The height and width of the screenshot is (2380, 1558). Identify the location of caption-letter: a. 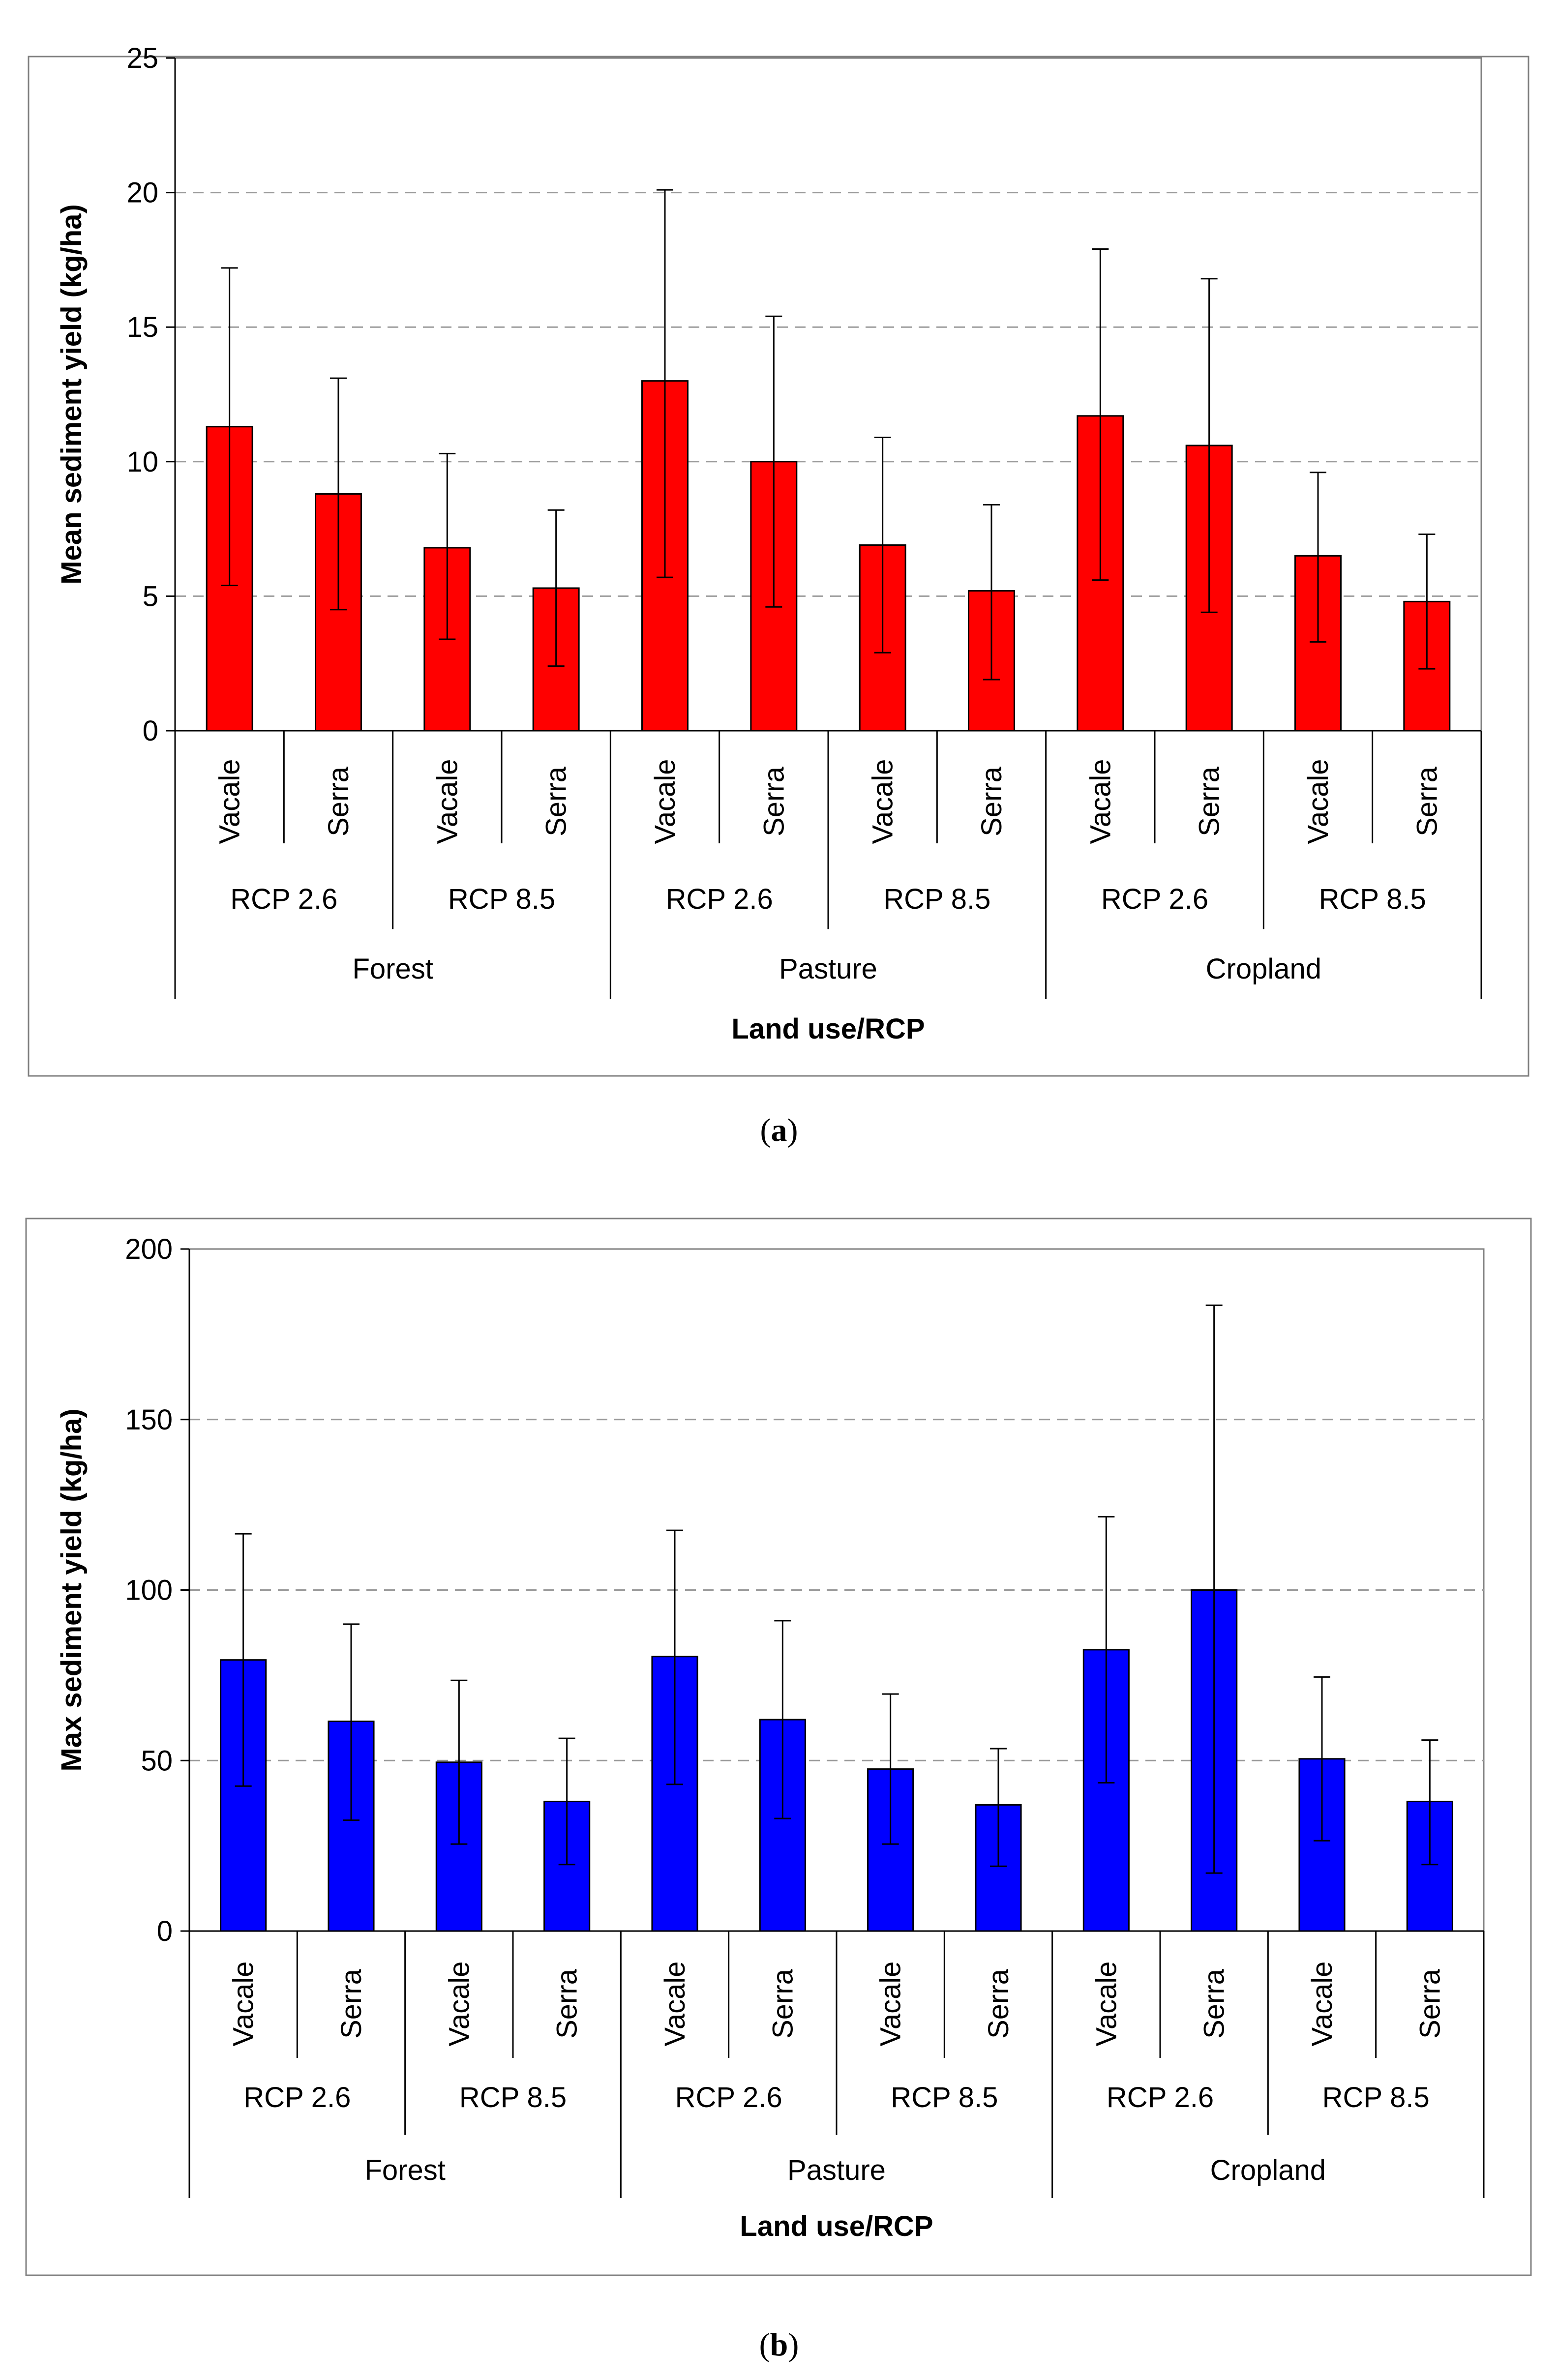
(779, 1130).